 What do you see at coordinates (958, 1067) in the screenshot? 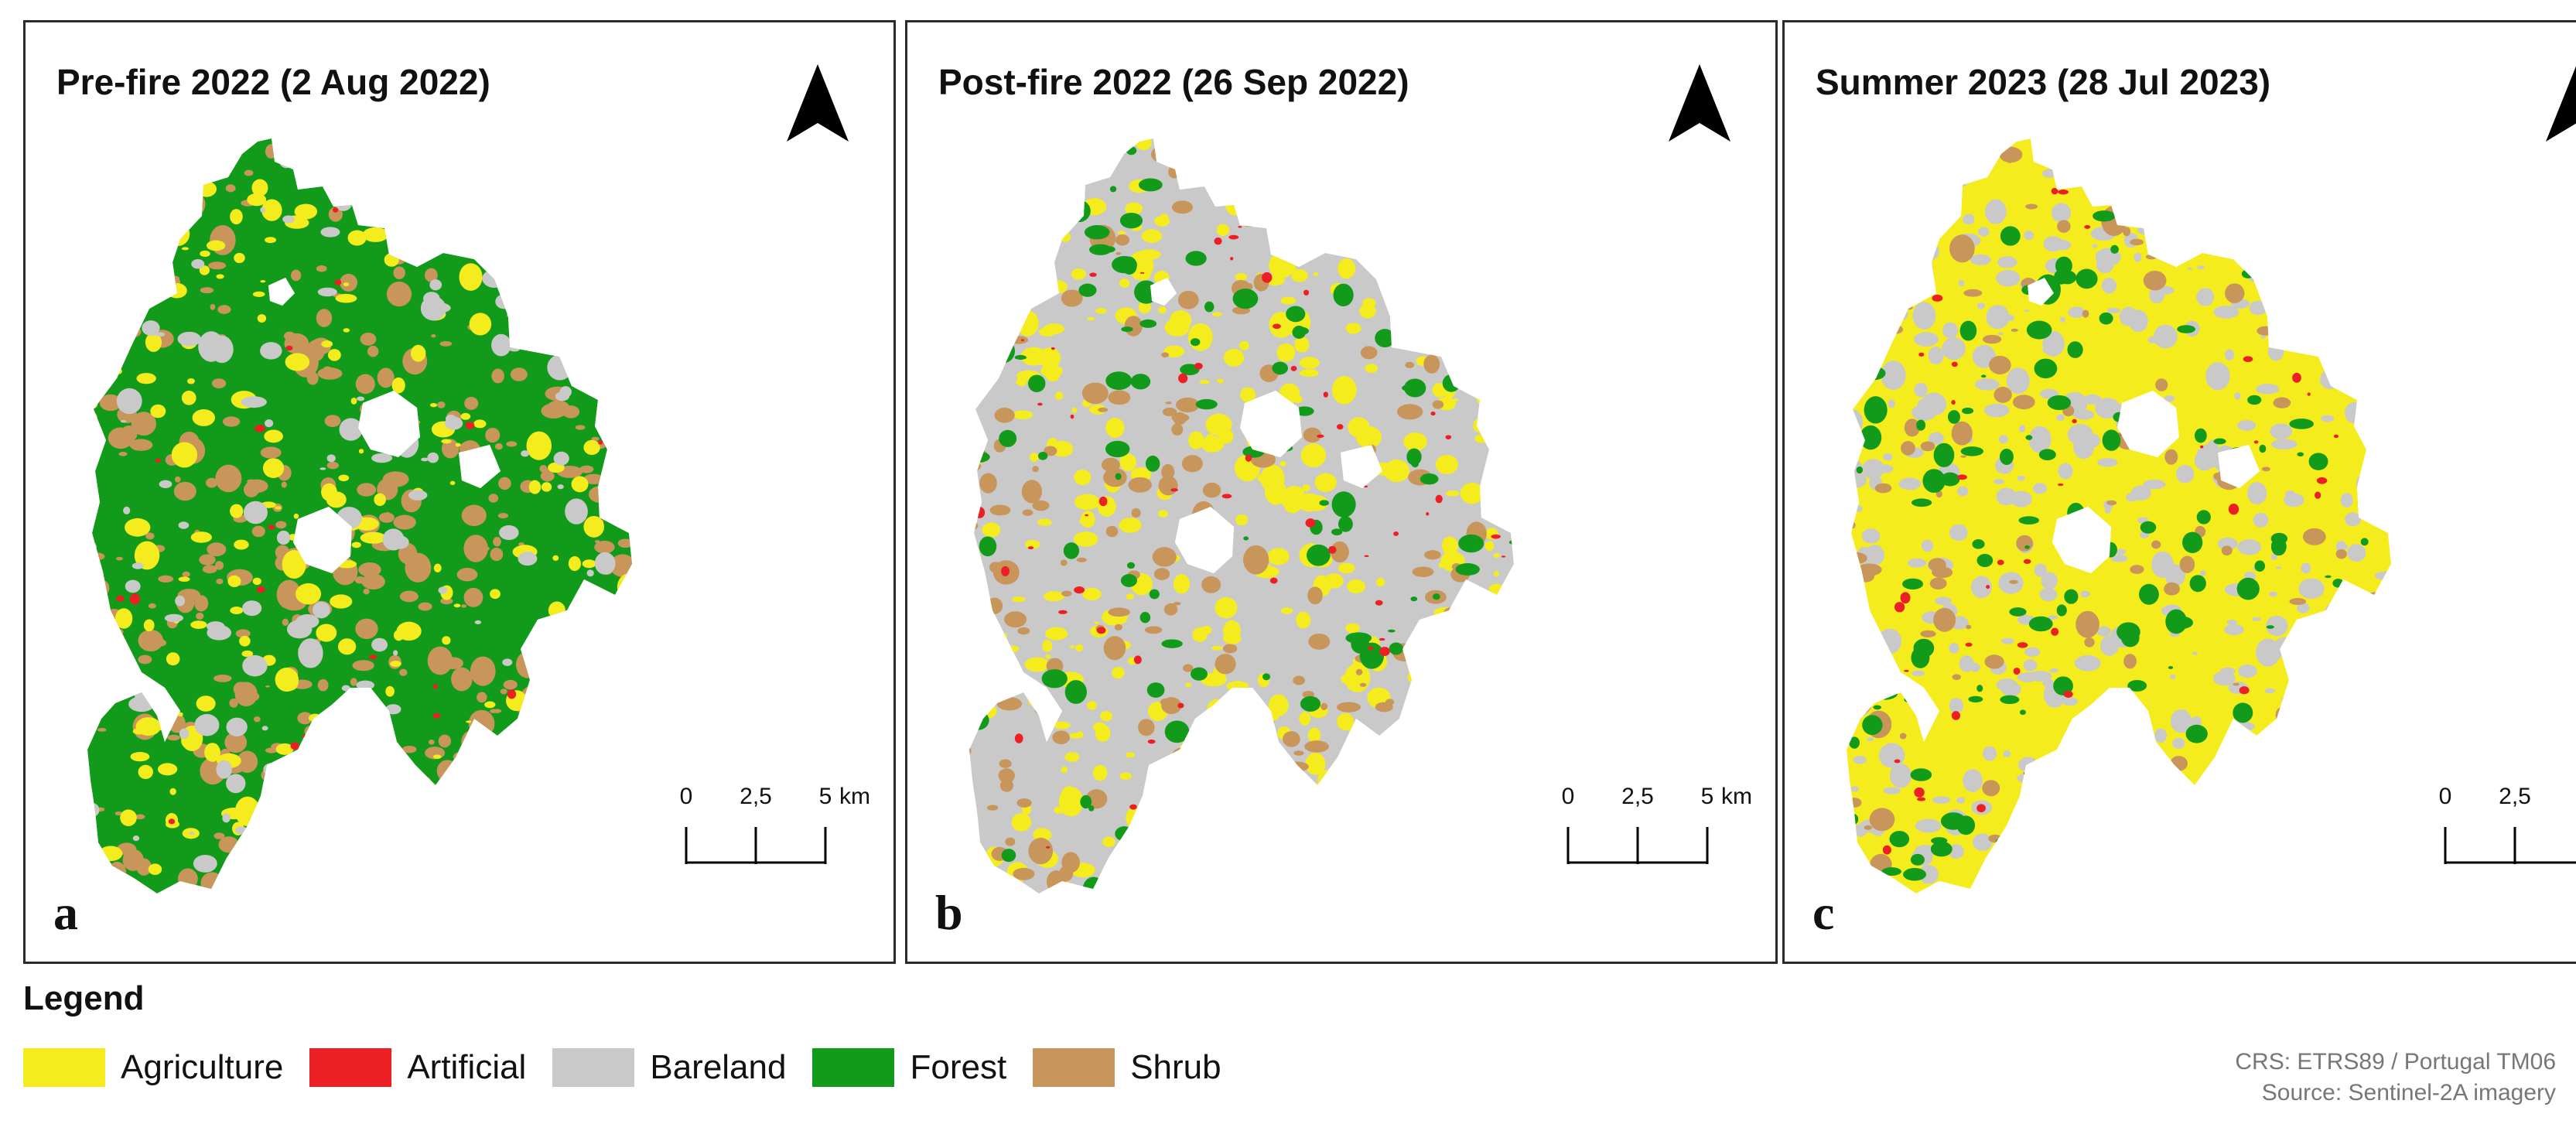
I see `legend-label: Forest` at bounding box center [958, 1067].